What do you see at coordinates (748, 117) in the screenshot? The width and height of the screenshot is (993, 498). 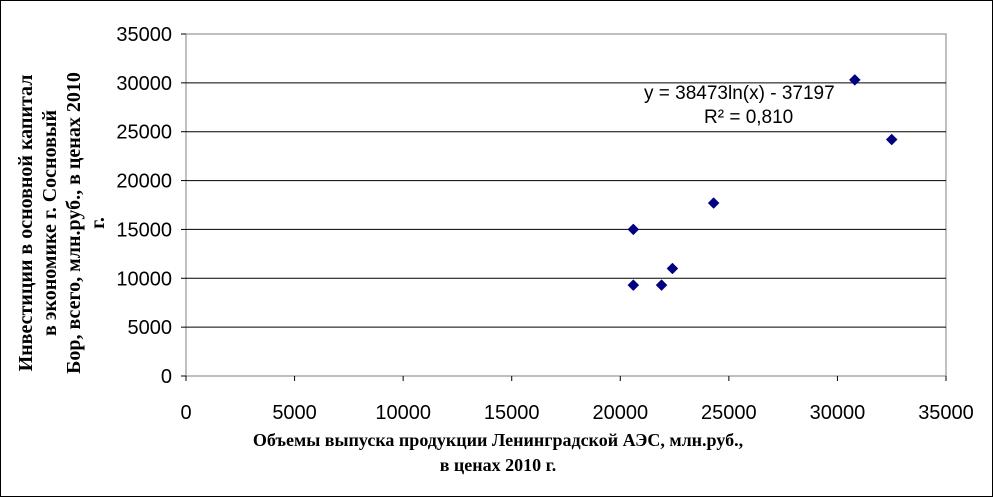 I see `r-squared-label: R² = 0,810` at bounding box center [748, 117].